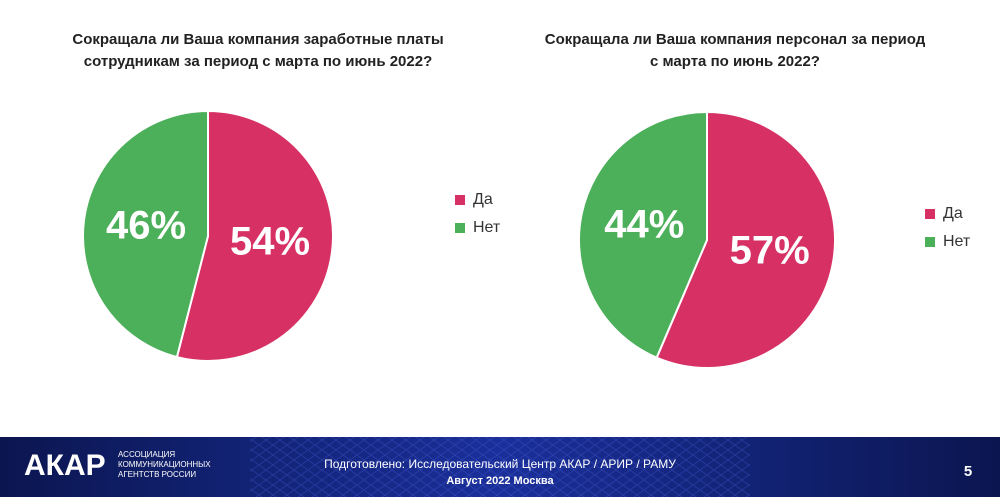 This screenshot has width=1000, height=497. Describe the element at coordinates (65, 465) in the screenshot. I see `logo: АКАР` at that location.